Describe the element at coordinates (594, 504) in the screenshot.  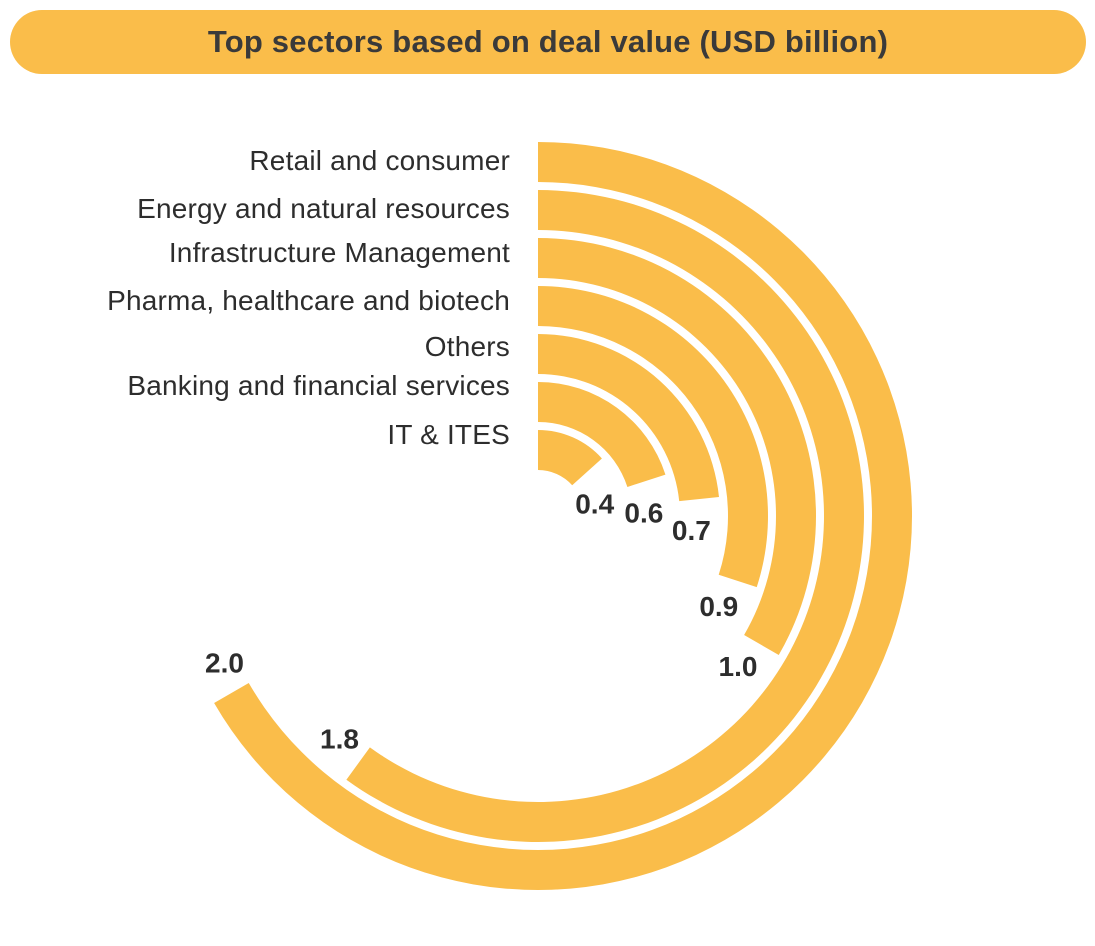
I see `value-label-it-ites: 0.4` at that location.